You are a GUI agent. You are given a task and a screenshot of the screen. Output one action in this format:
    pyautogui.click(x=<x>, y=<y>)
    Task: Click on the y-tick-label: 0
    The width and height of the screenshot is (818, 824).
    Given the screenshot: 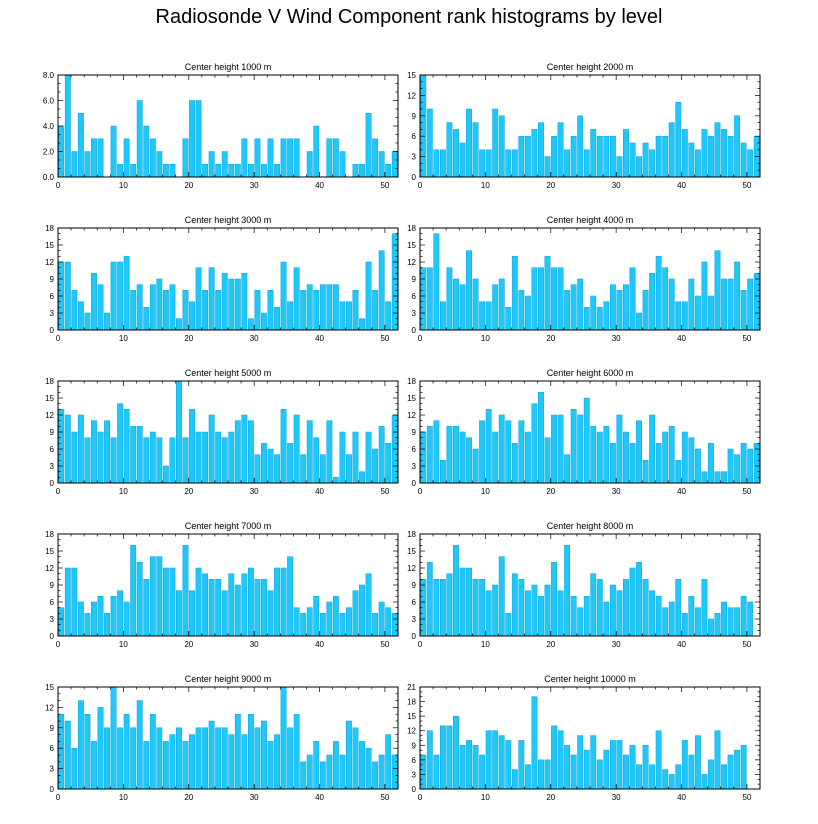 What is the action you would take?
    pyautogui.click(x=414, y=789)
    